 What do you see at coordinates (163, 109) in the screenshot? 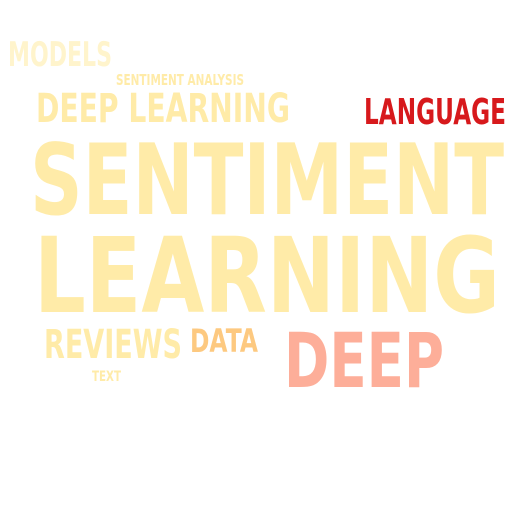
I see `word-deep-learning: DEEP LEARNING` at bounding box center [163, 109].